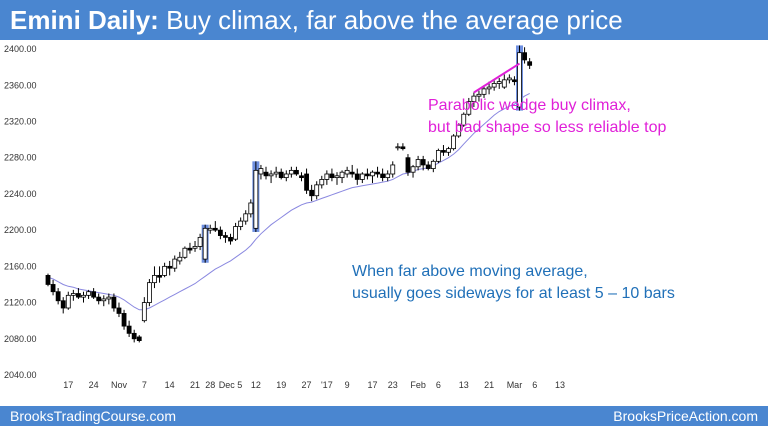  I want to click on x-tick-label: 21, so click(489, 385).